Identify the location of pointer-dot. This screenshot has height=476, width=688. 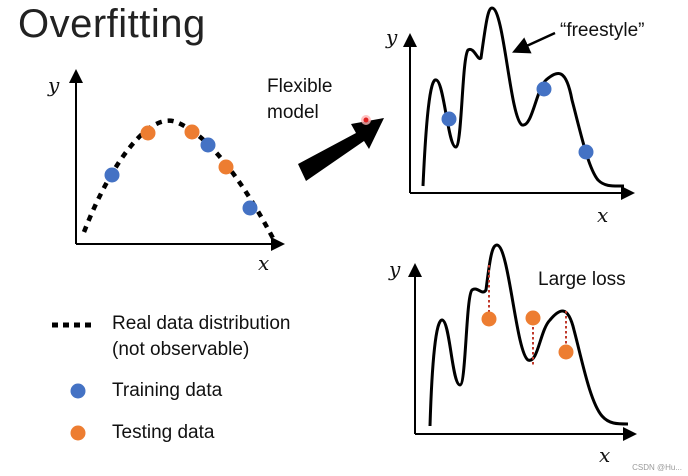
(366, 120).